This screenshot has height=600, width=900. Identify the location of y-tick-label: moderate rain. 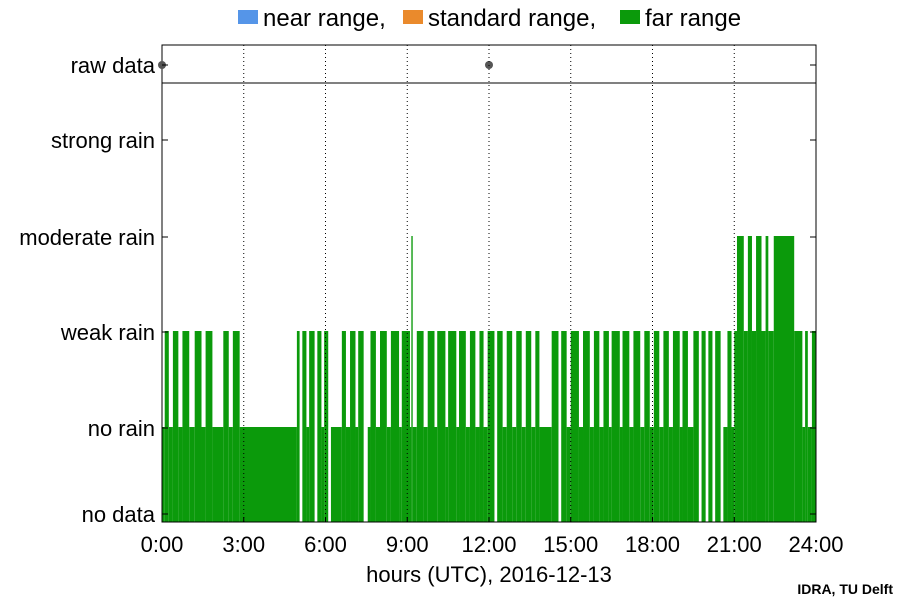
(87, 237).